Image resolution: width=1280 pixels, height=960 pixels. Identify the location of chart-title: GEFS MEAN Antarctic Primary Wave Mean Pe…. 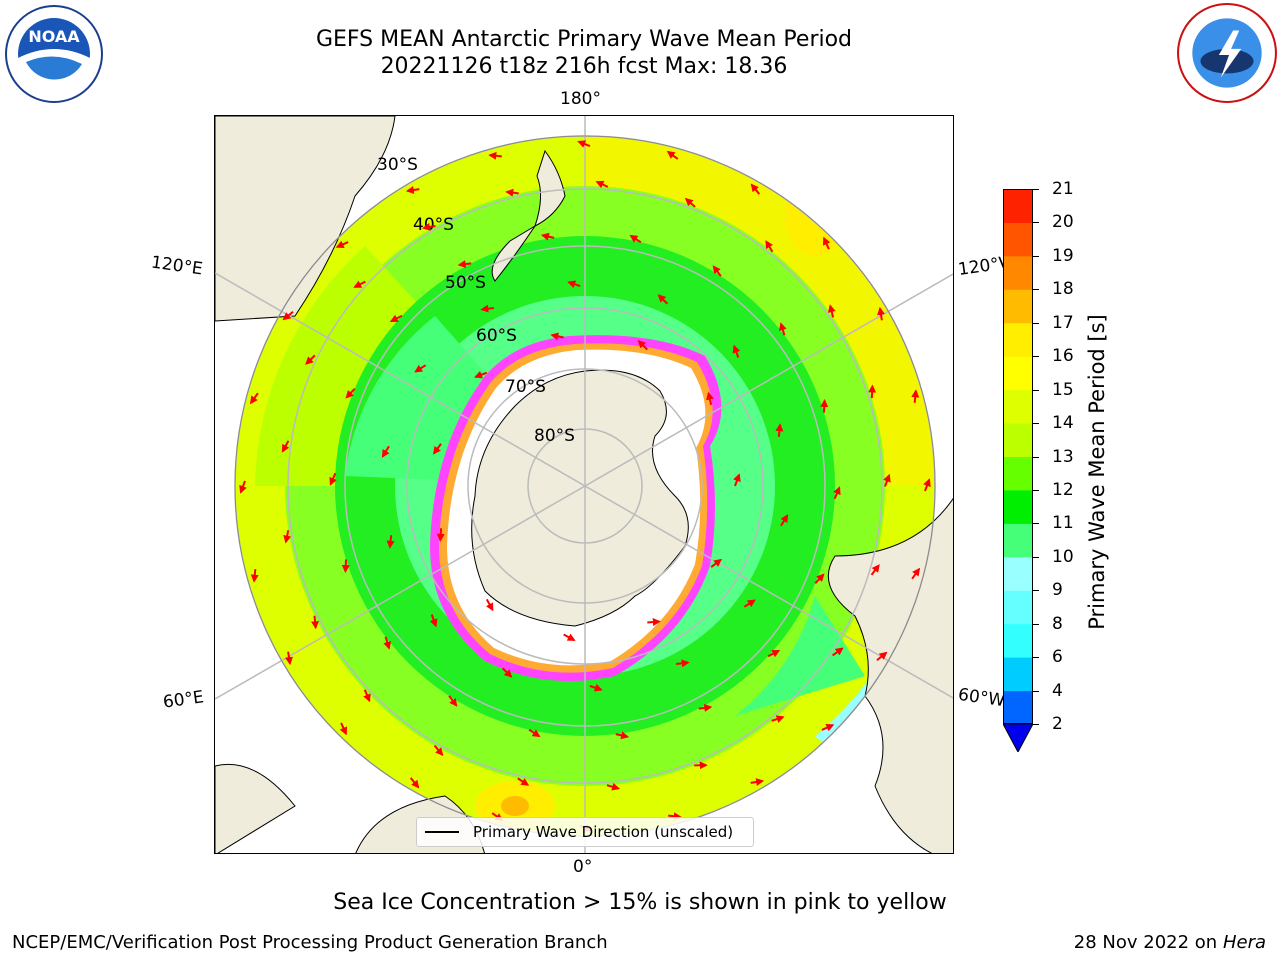
(584, 39).